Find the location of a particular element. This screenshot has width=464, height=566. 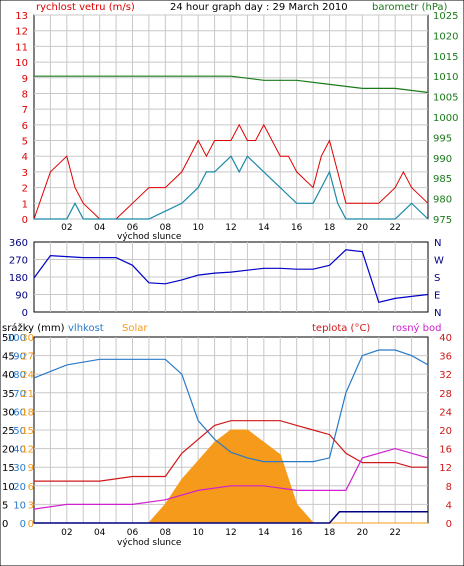

wind-tick-label: 3 is located at coordinates (25, 173).